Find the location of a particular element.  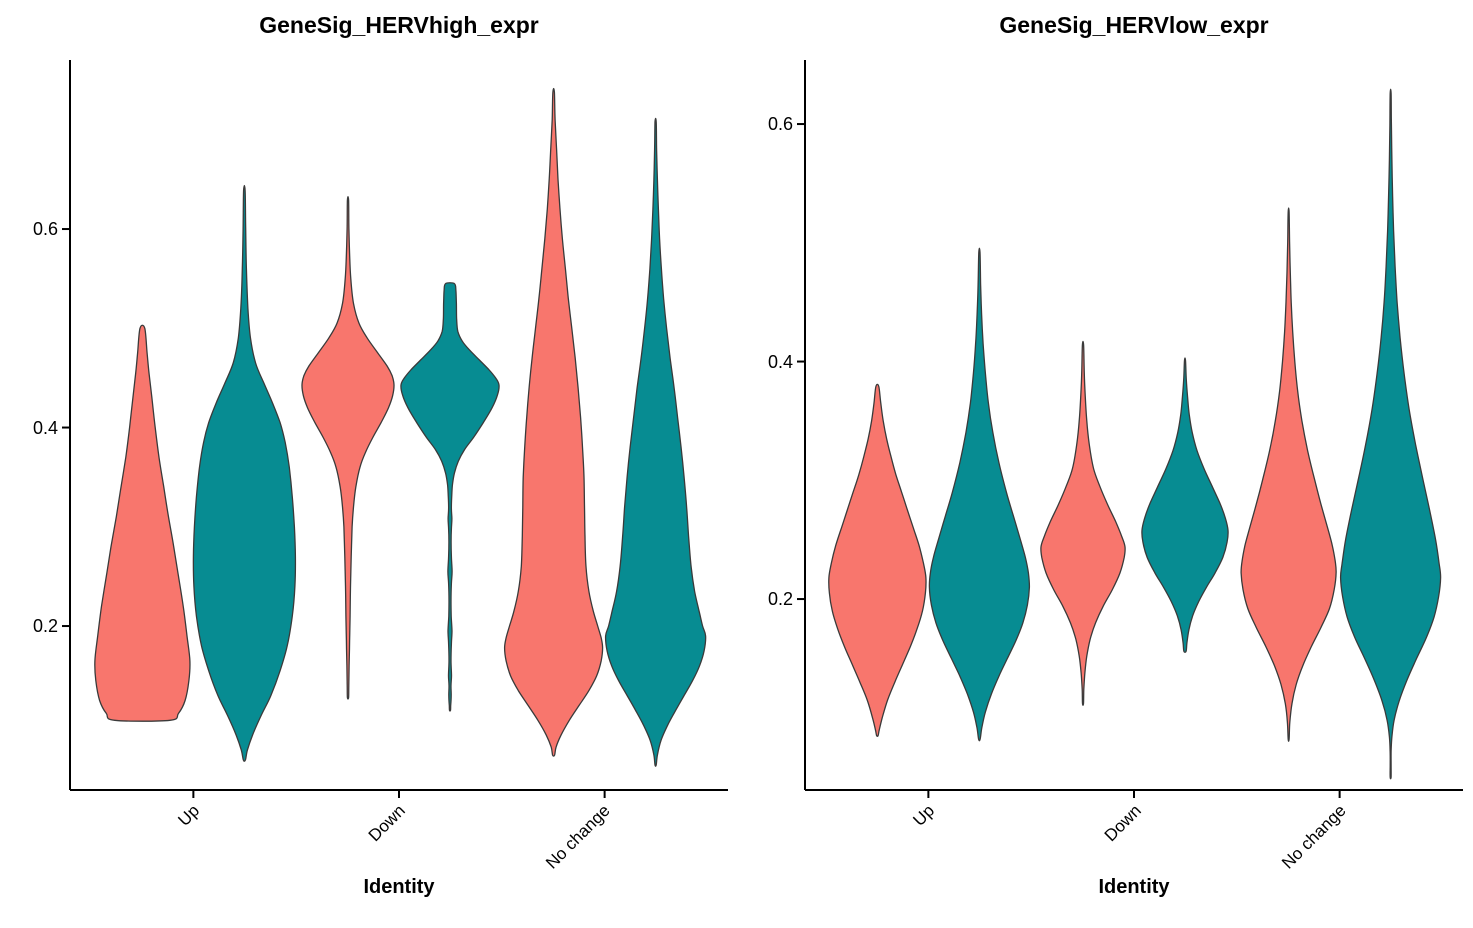

panel2-ytick-0_2: 0.2 is located at coordinates (780, 599).